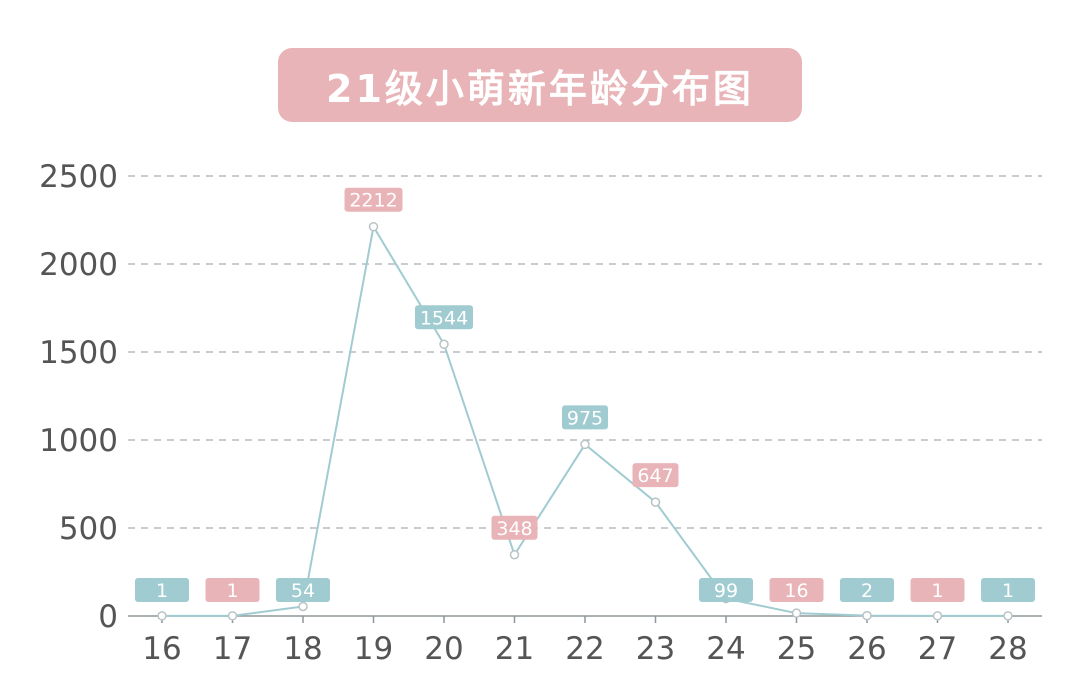 Image resolution: width=1080 pixels, height=700 pixels. Describe the element at coordinates (302, 649) in the screenshot. I see `x-tick-label: 18` at that location.